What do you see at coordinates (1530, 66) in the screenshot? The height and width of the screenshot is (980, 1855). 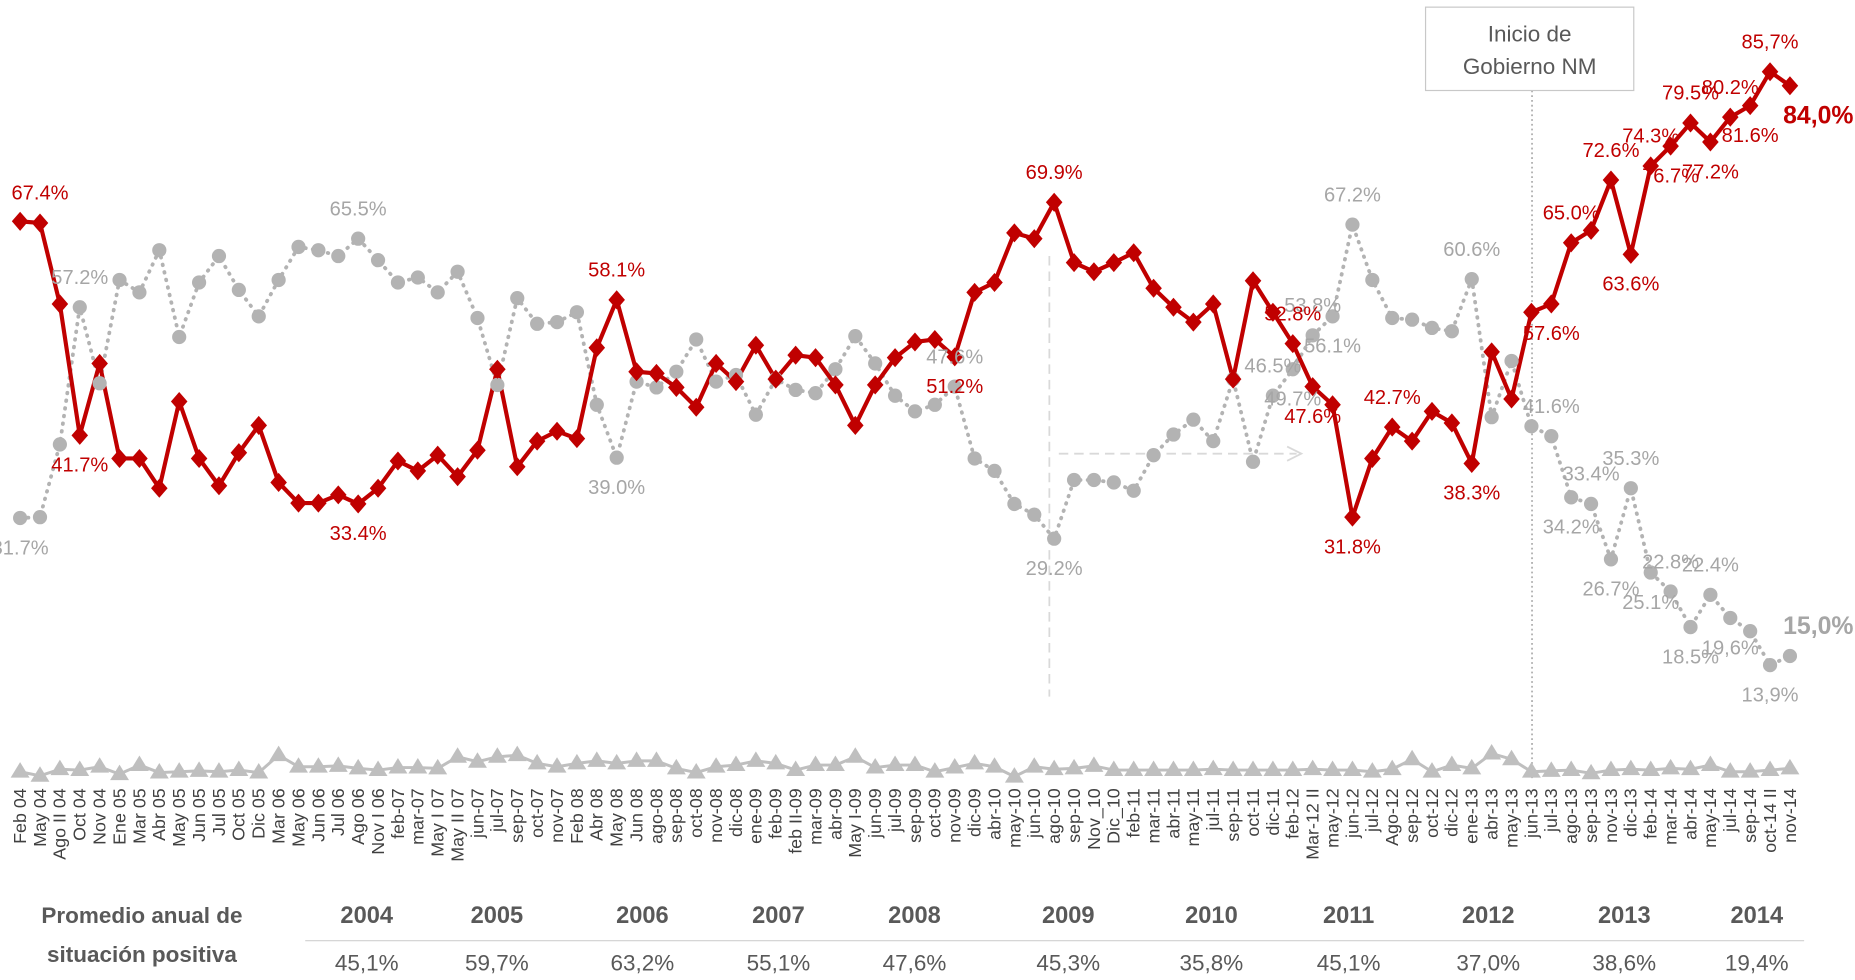 I see `annotation: Gobierno NM` at bounding box center [1530, 66].